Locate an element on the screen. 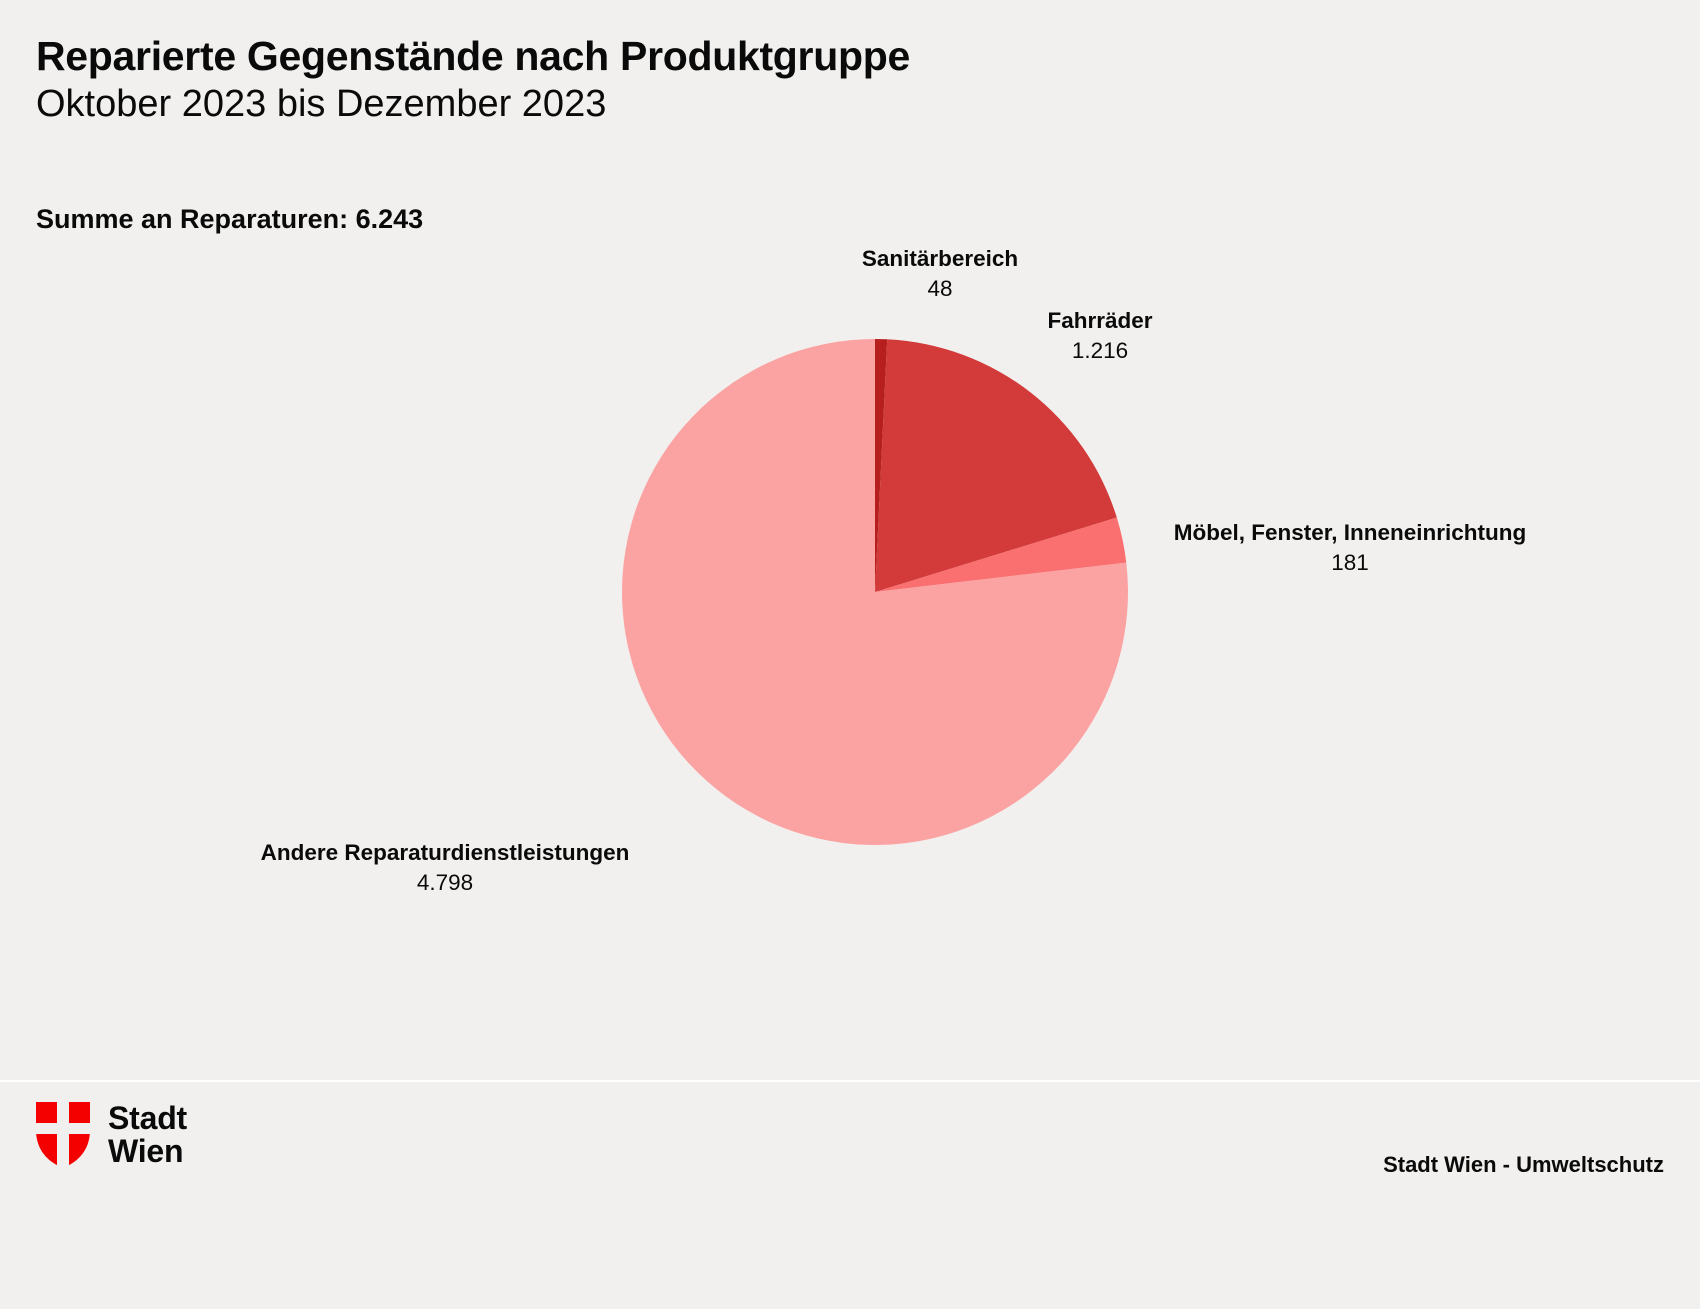 This screenshot has width=1700, height=1309. brand-line-2: Wien is located at coordinates (146, 1151).